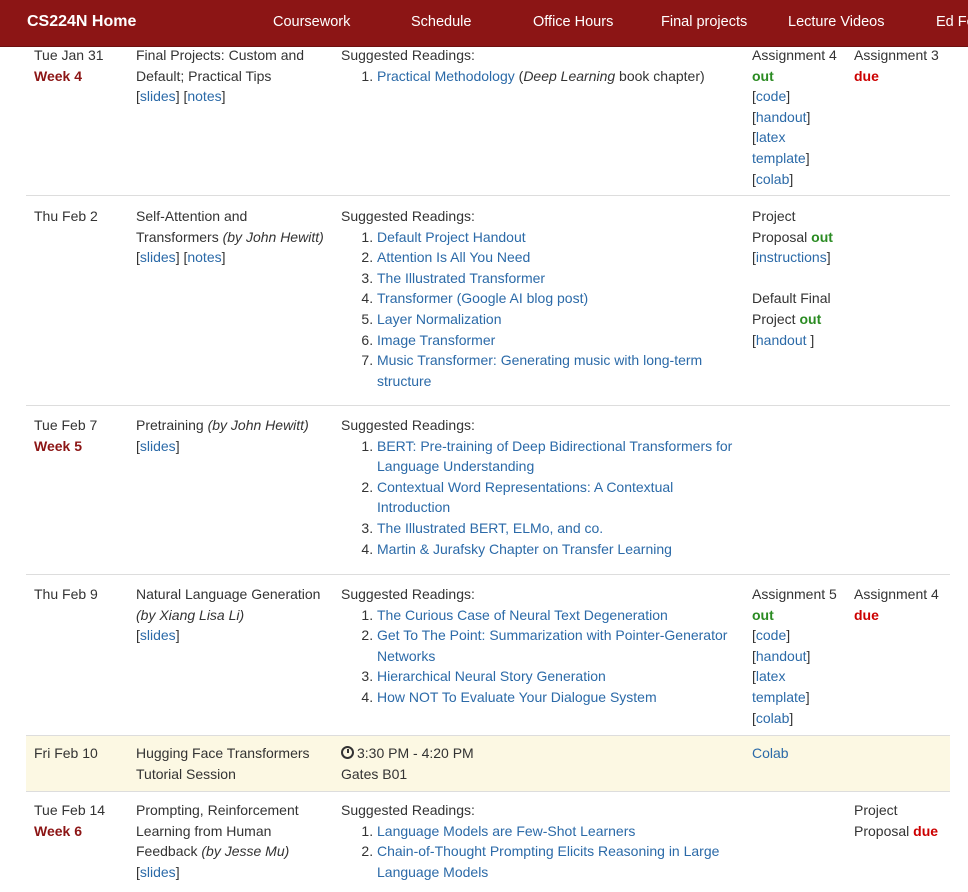 This screenshot has height=892, width=968. I want to click on reading-link: Language Models are Few-Shot Learners, so click(506, 830).